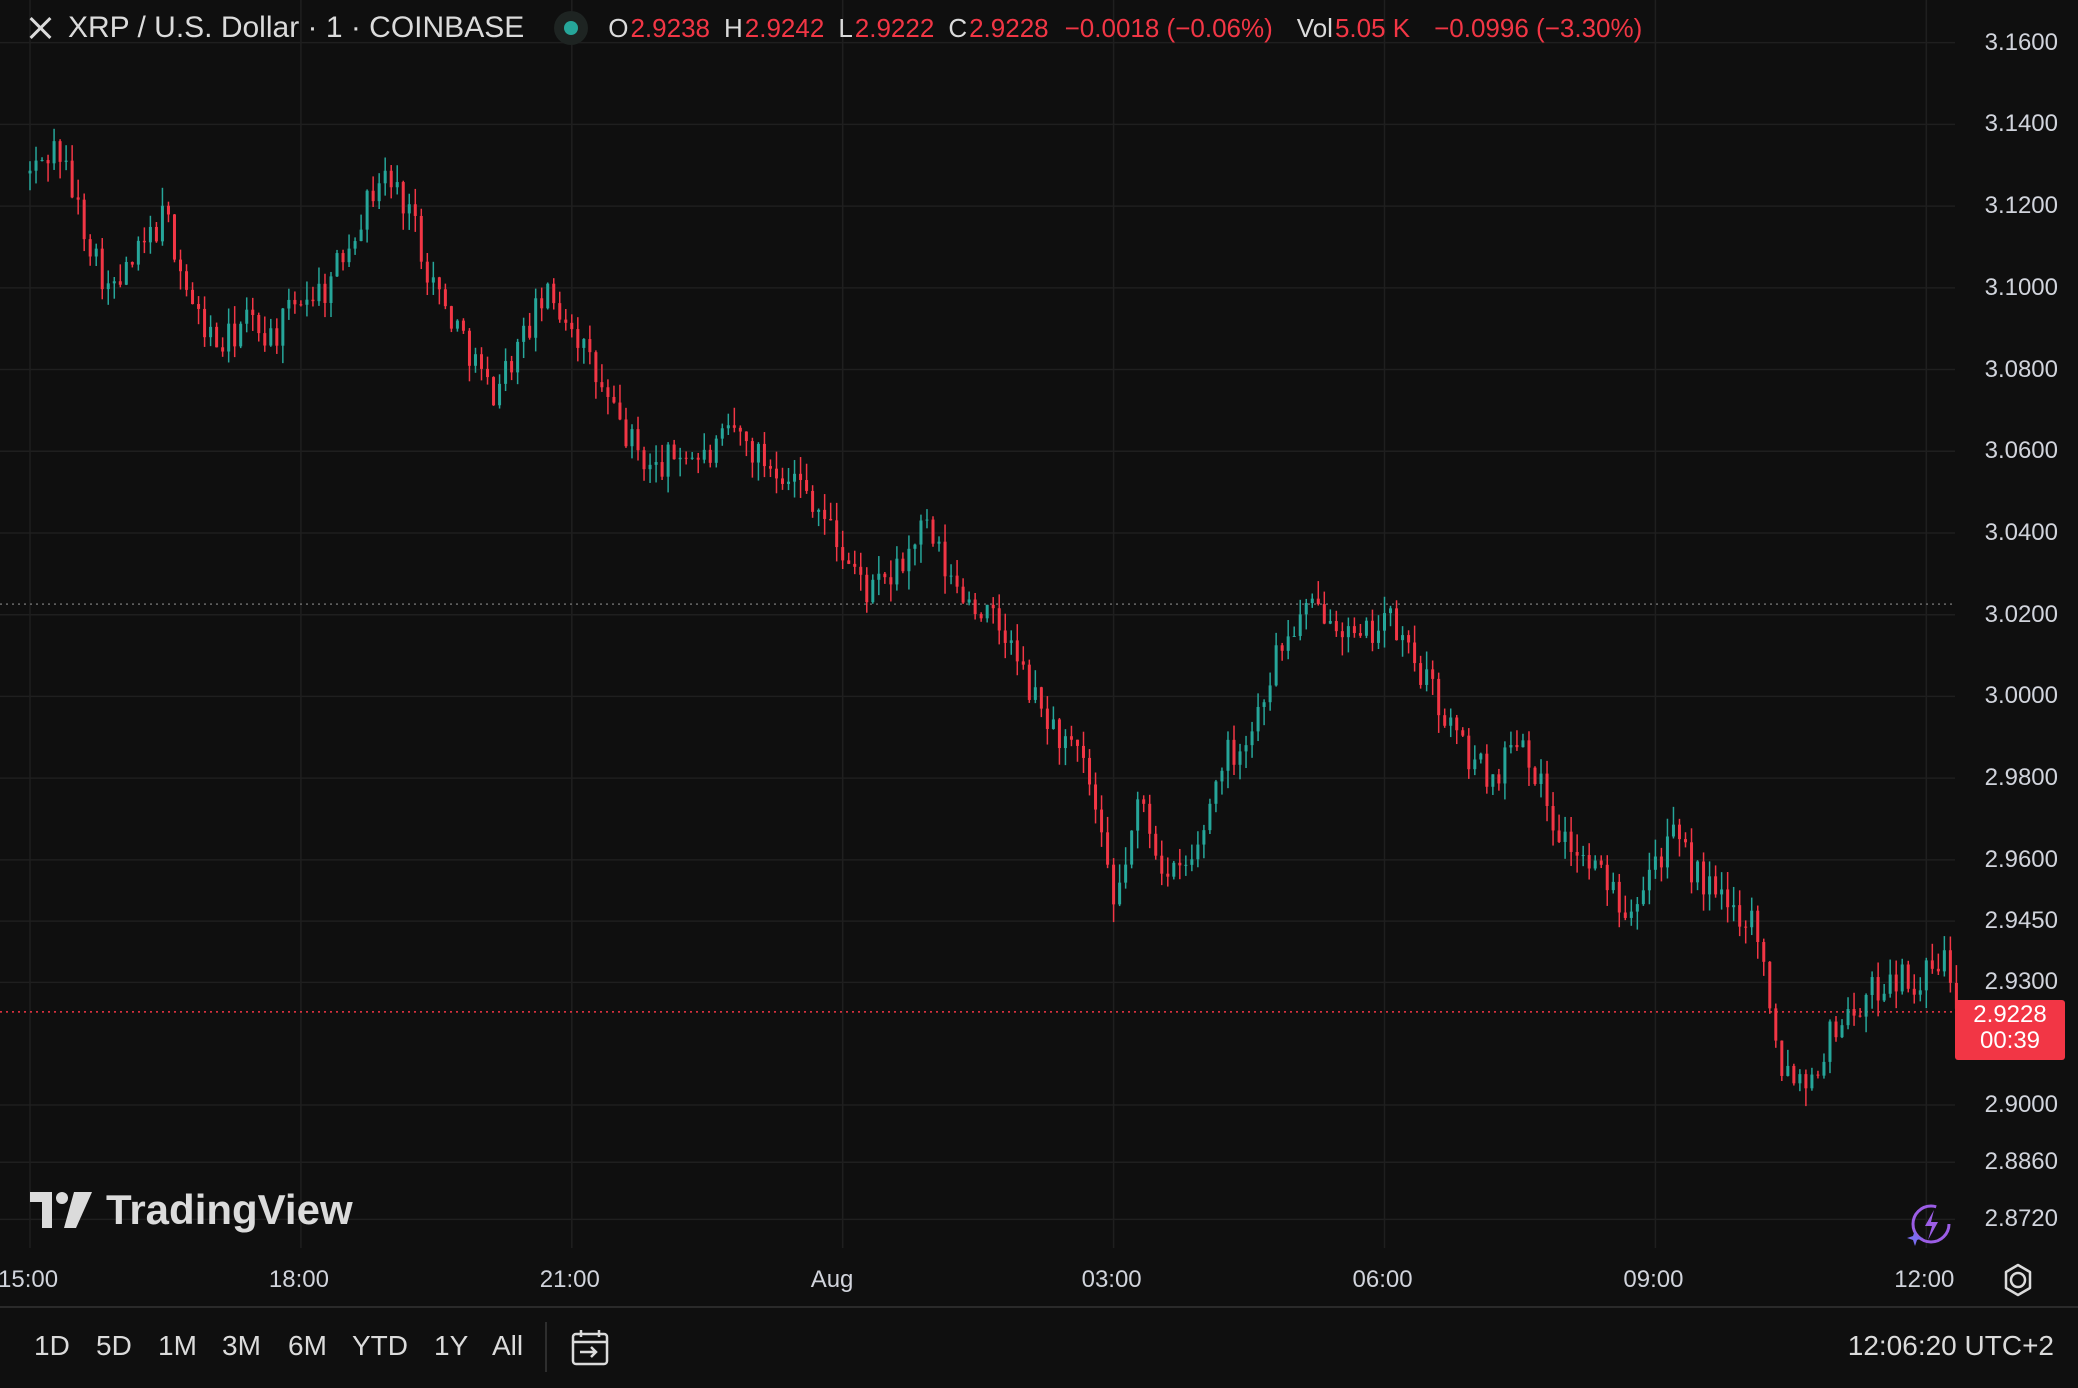 Image resolution: width=2078 pixels, height=1388 pixels. Describe the element at coordinates (380, 1345) in the screenshot. I see `range-button-ytd: YTD` at that location.